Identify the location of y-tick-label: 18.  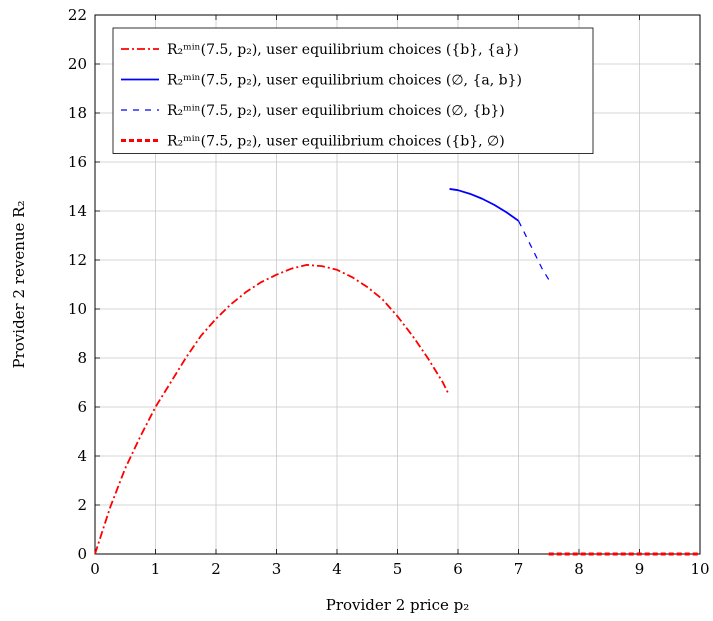
(77, 113).